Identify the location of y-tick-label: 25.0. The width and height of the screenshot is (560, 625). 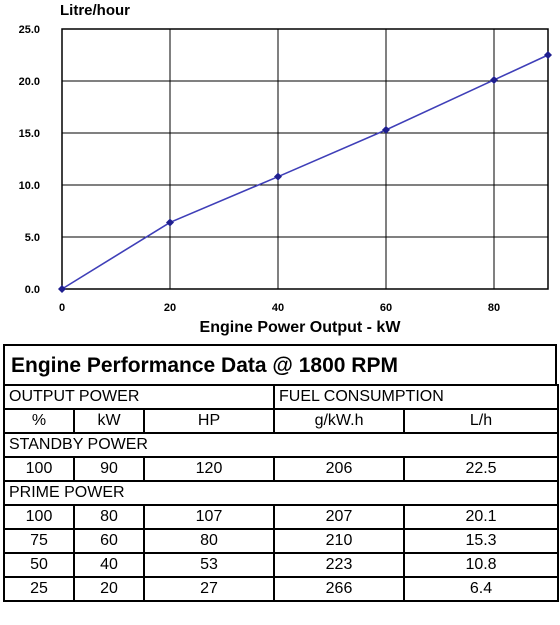
(29, 30).